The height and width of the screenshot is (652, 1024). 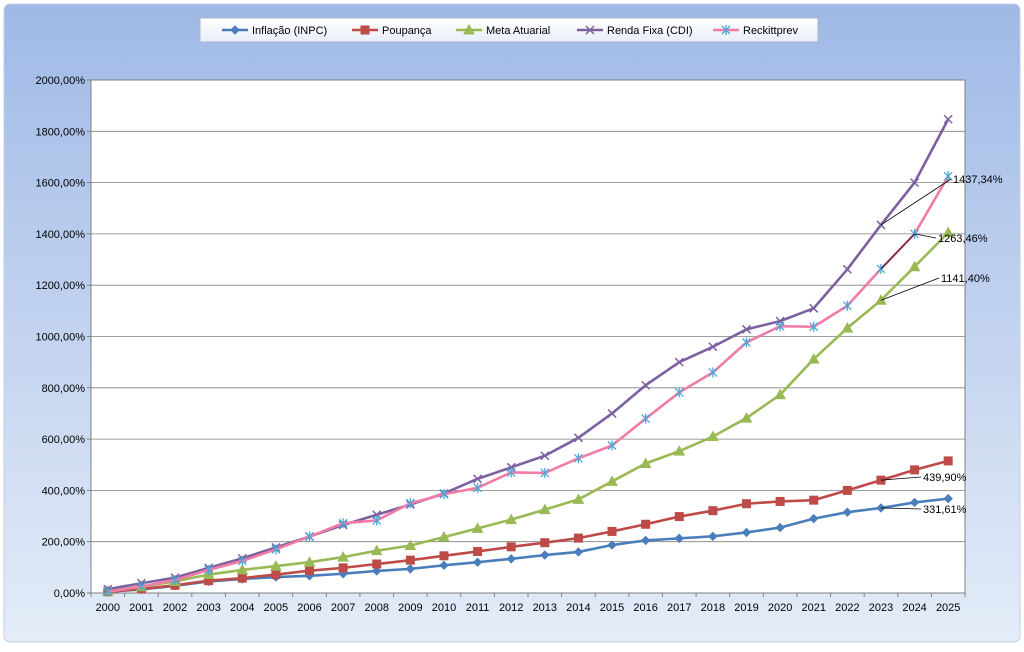 What do you see at coordinates (64, 389) in the screenshot?
I see `y-tick-label: 800,00%` at bounding box center [64, 389].